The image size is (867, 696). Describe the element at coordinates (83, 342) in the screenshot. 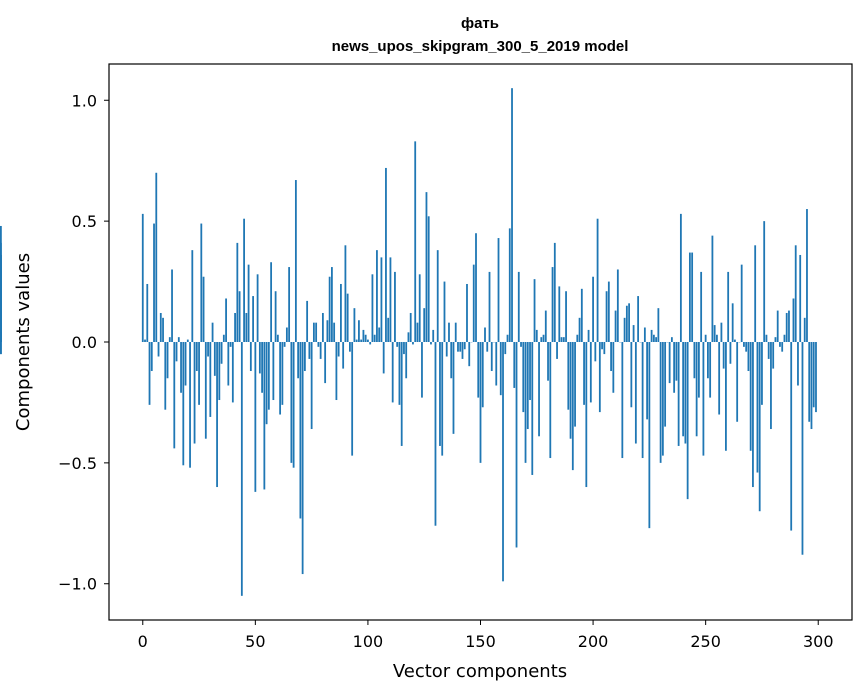

I see `y-axis-ticks: 1.0 0.5 0.0 −0.5 −1.0` at that location.